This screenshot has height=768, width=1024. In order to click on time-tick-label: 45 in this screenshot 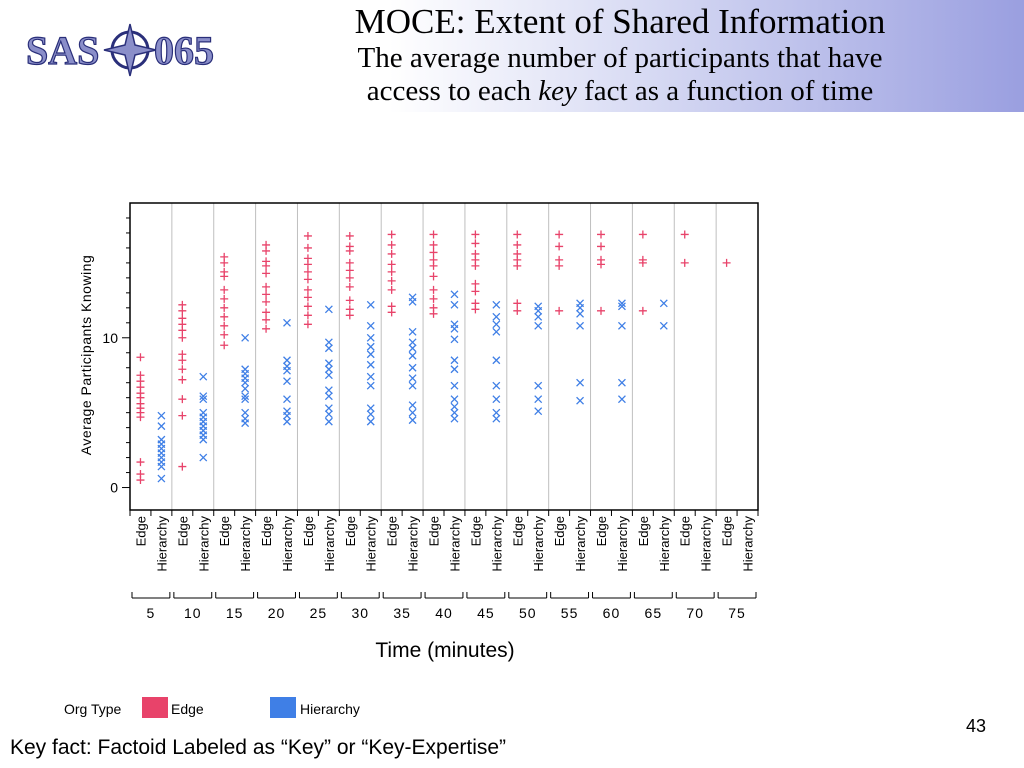, I will do `click(486, 613)`.